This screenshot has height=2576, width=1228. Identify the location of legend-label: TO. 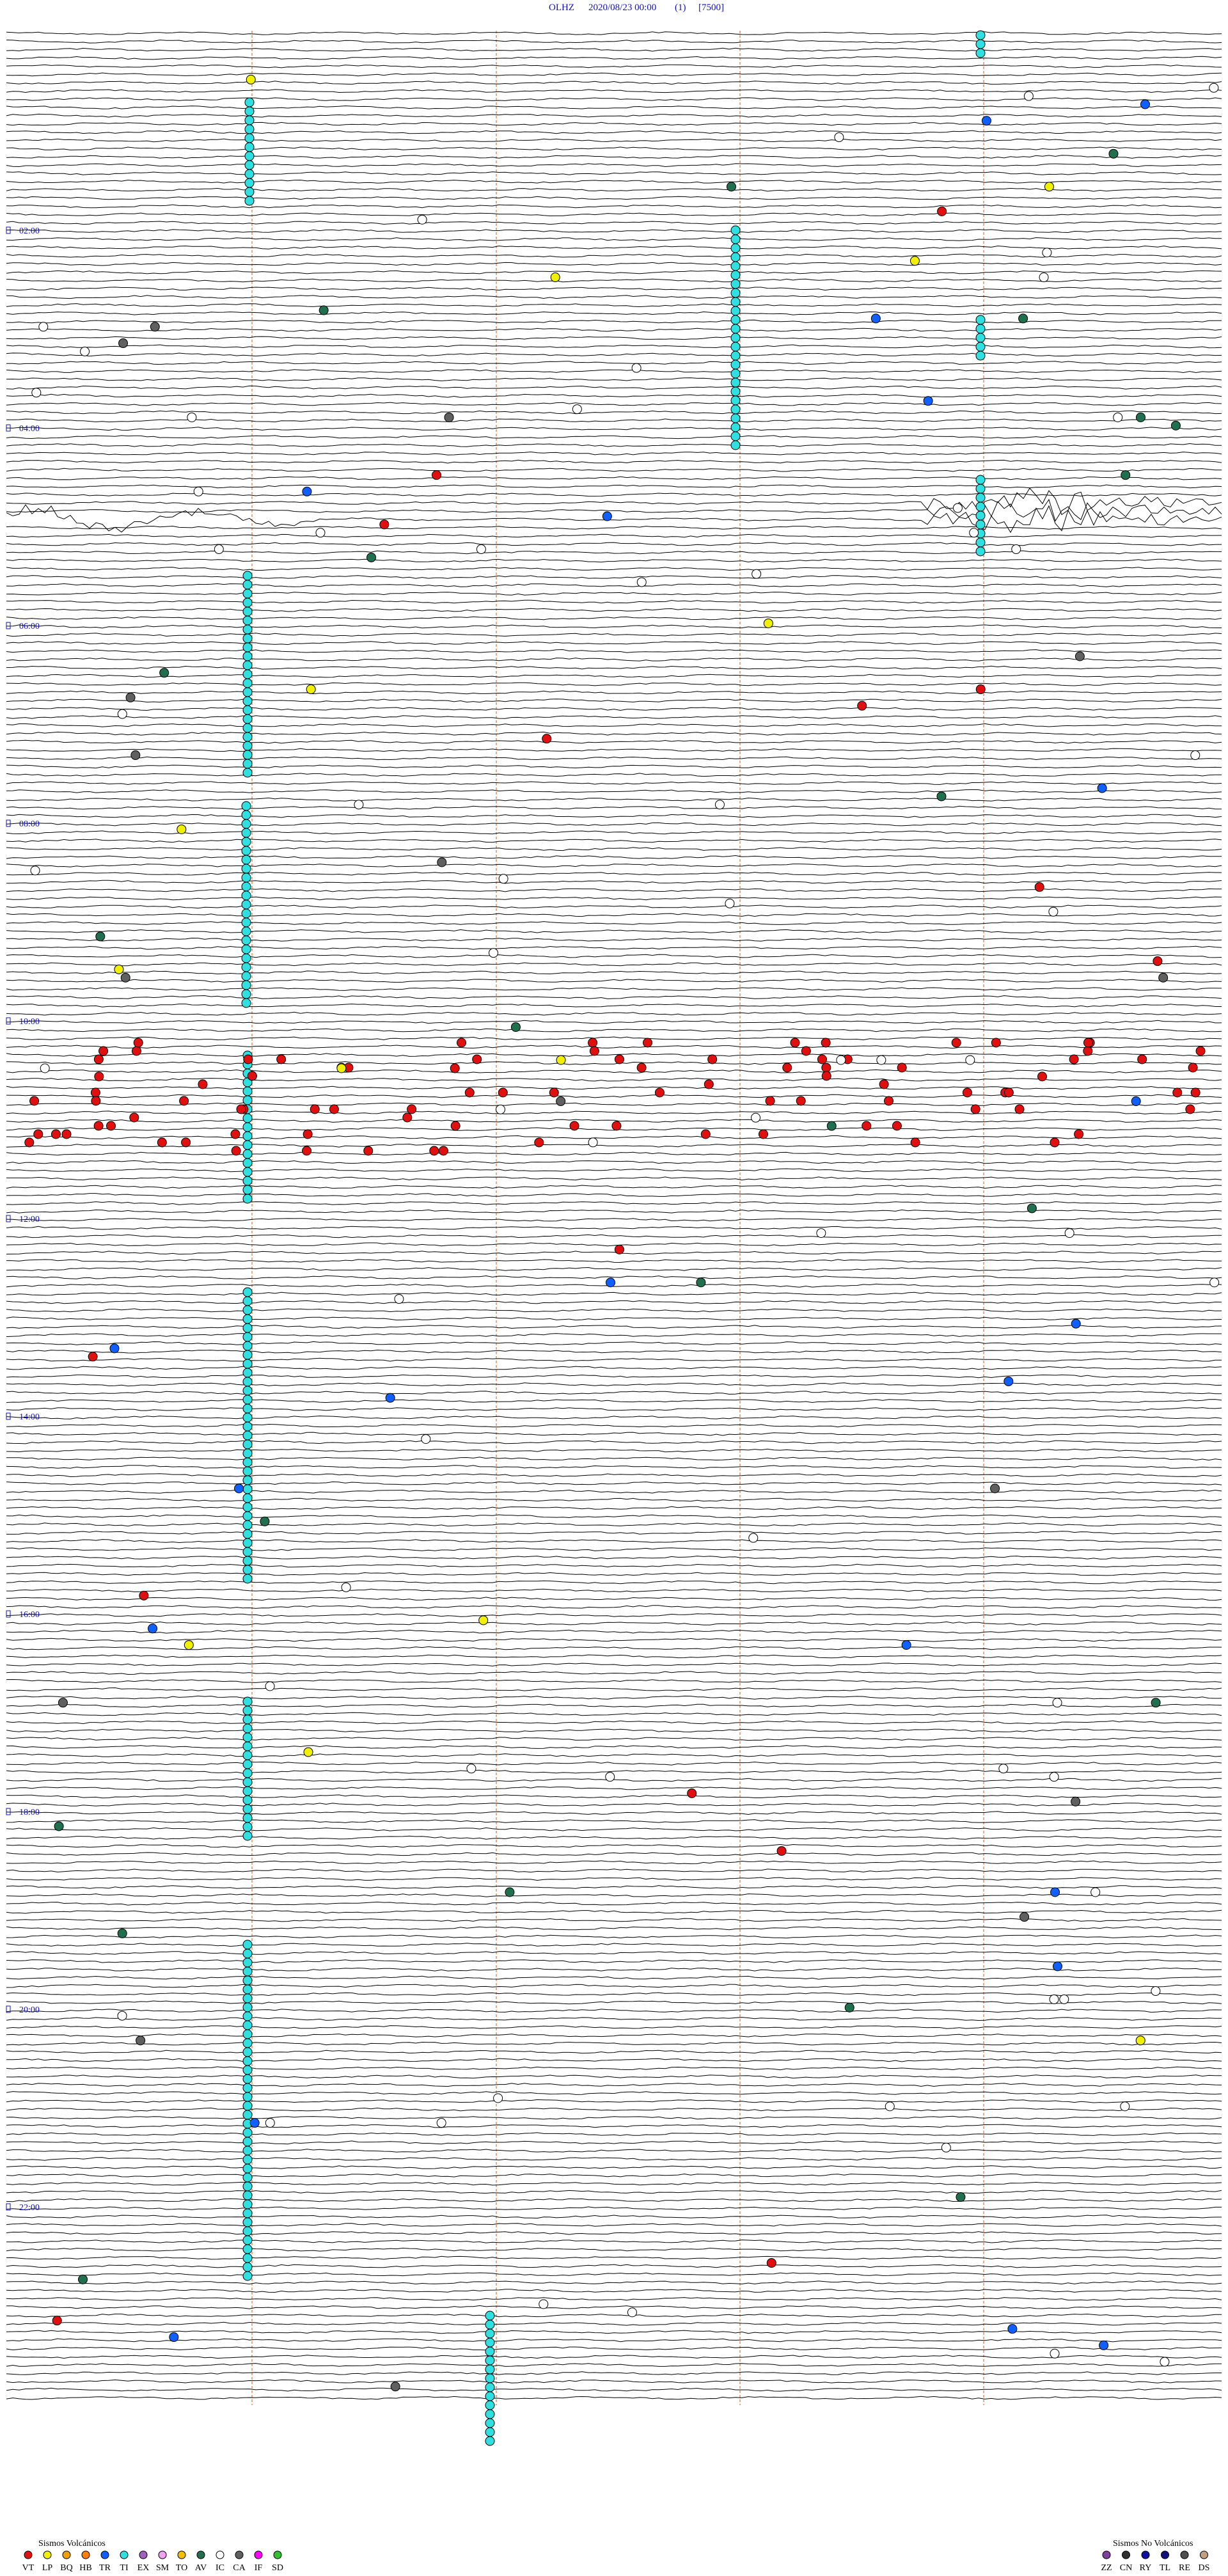
(181, 2568).